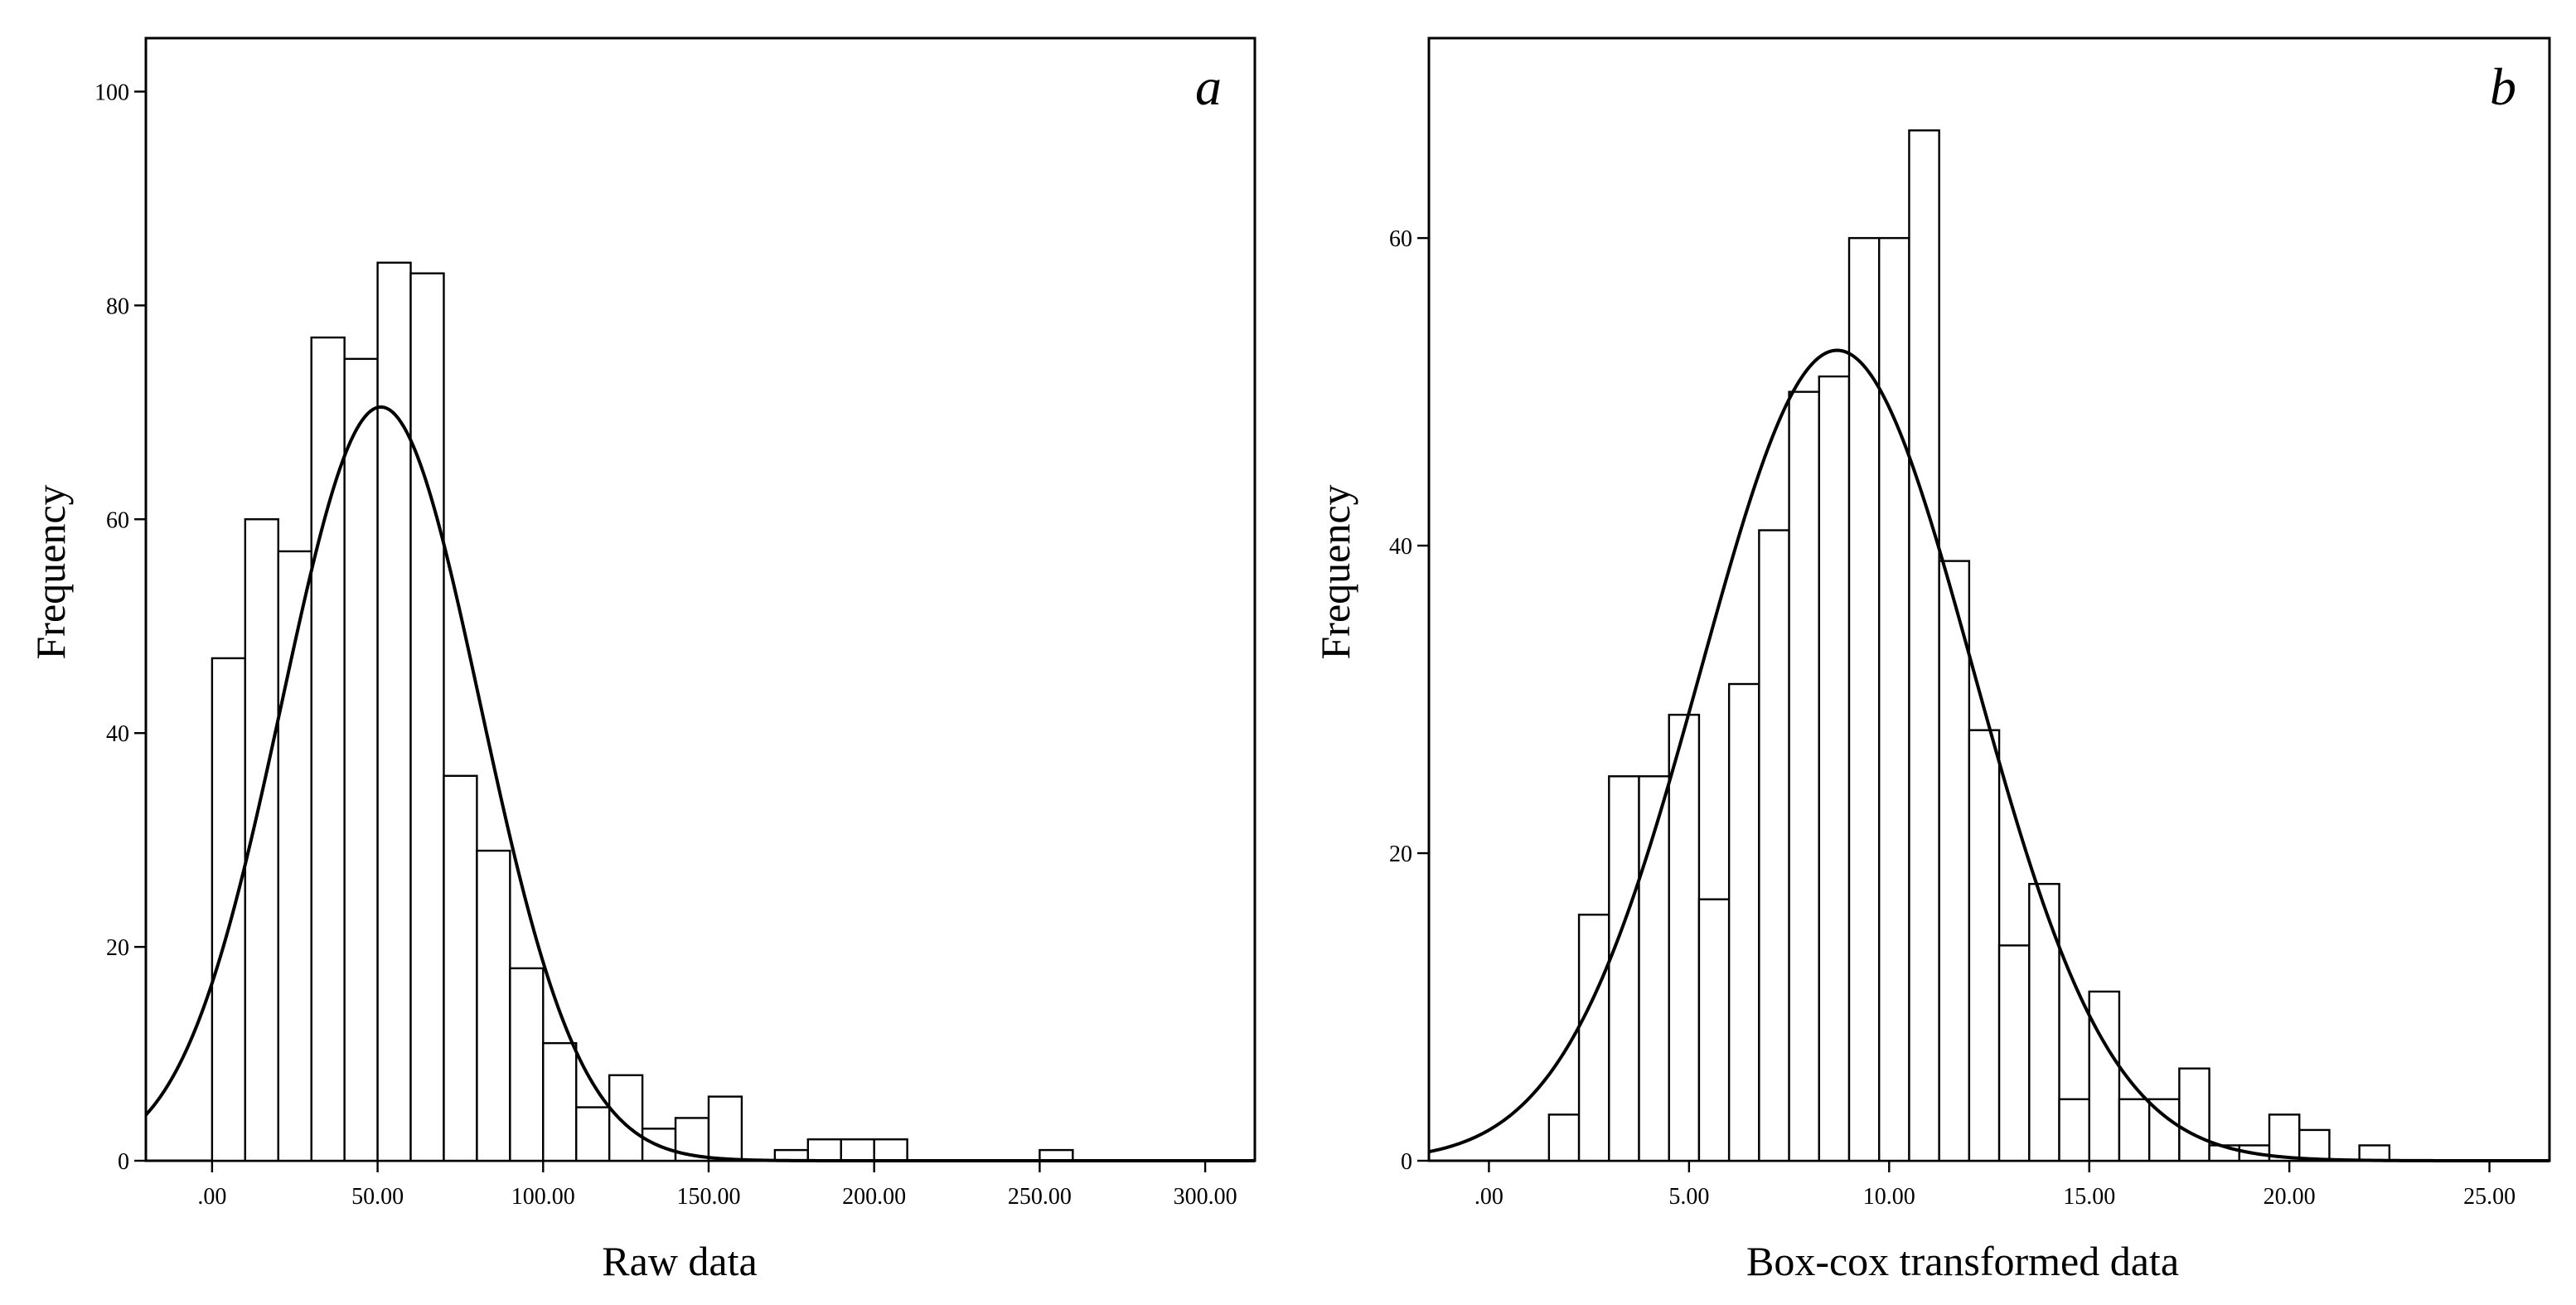 The height and width of the screenshot is (1305, 2576). I want to click on panel-a-x-tick-label: 200.00, so click(874, 1197).